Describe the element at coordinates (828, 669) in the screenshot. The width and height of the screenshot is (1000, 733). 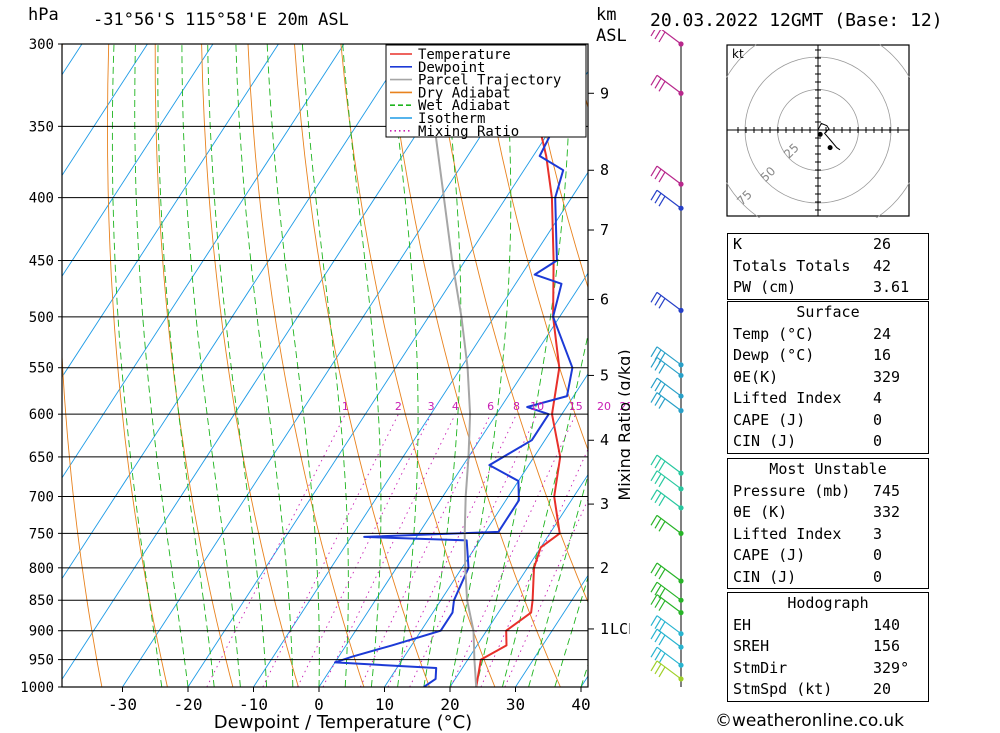
I see `stat-row: StmDir 329°` at that location.